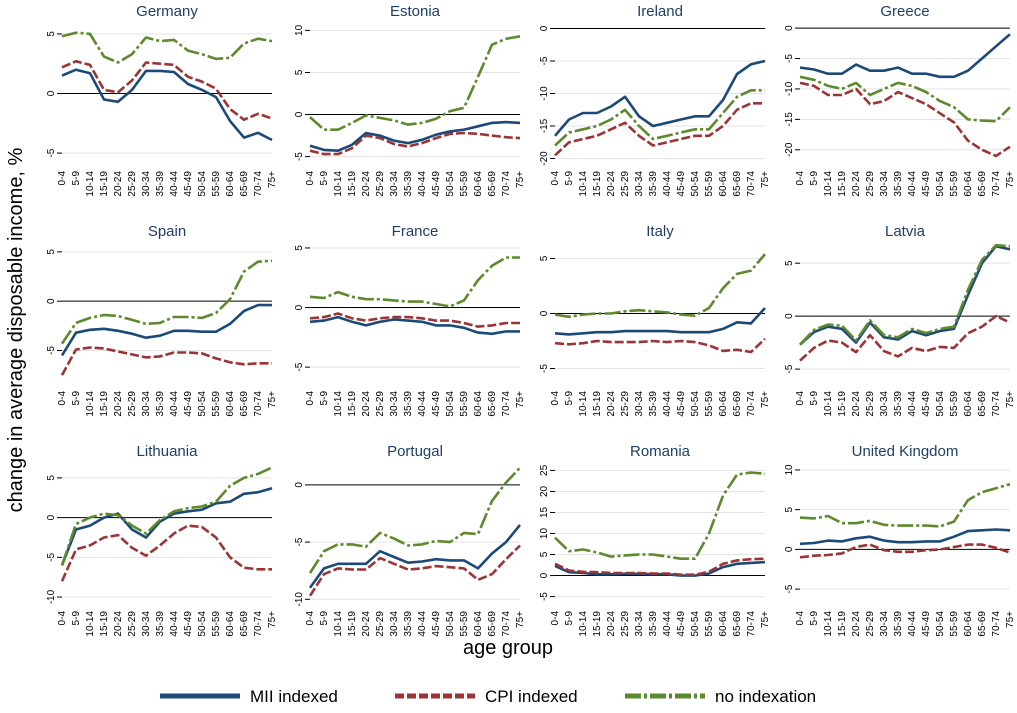  Describe the element at coordinates (167, 231) in the screenshot. I see `panel-title: Spain` at that location.